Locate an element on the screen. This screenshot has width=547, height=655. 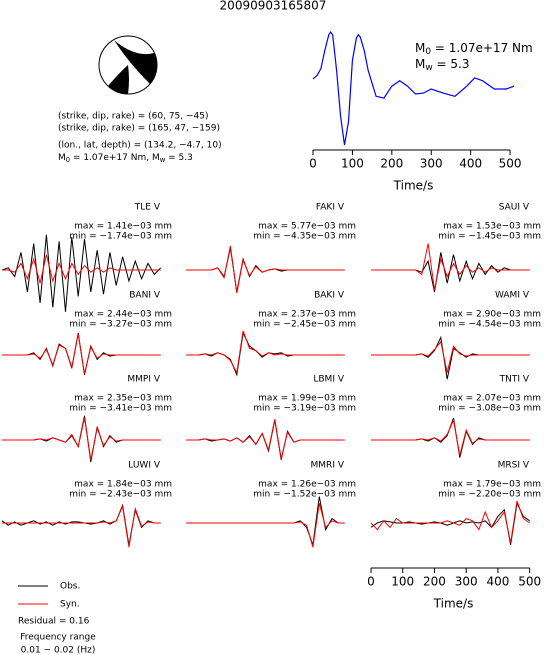
station-name: WAMI V is located at coordinates (512, 296).